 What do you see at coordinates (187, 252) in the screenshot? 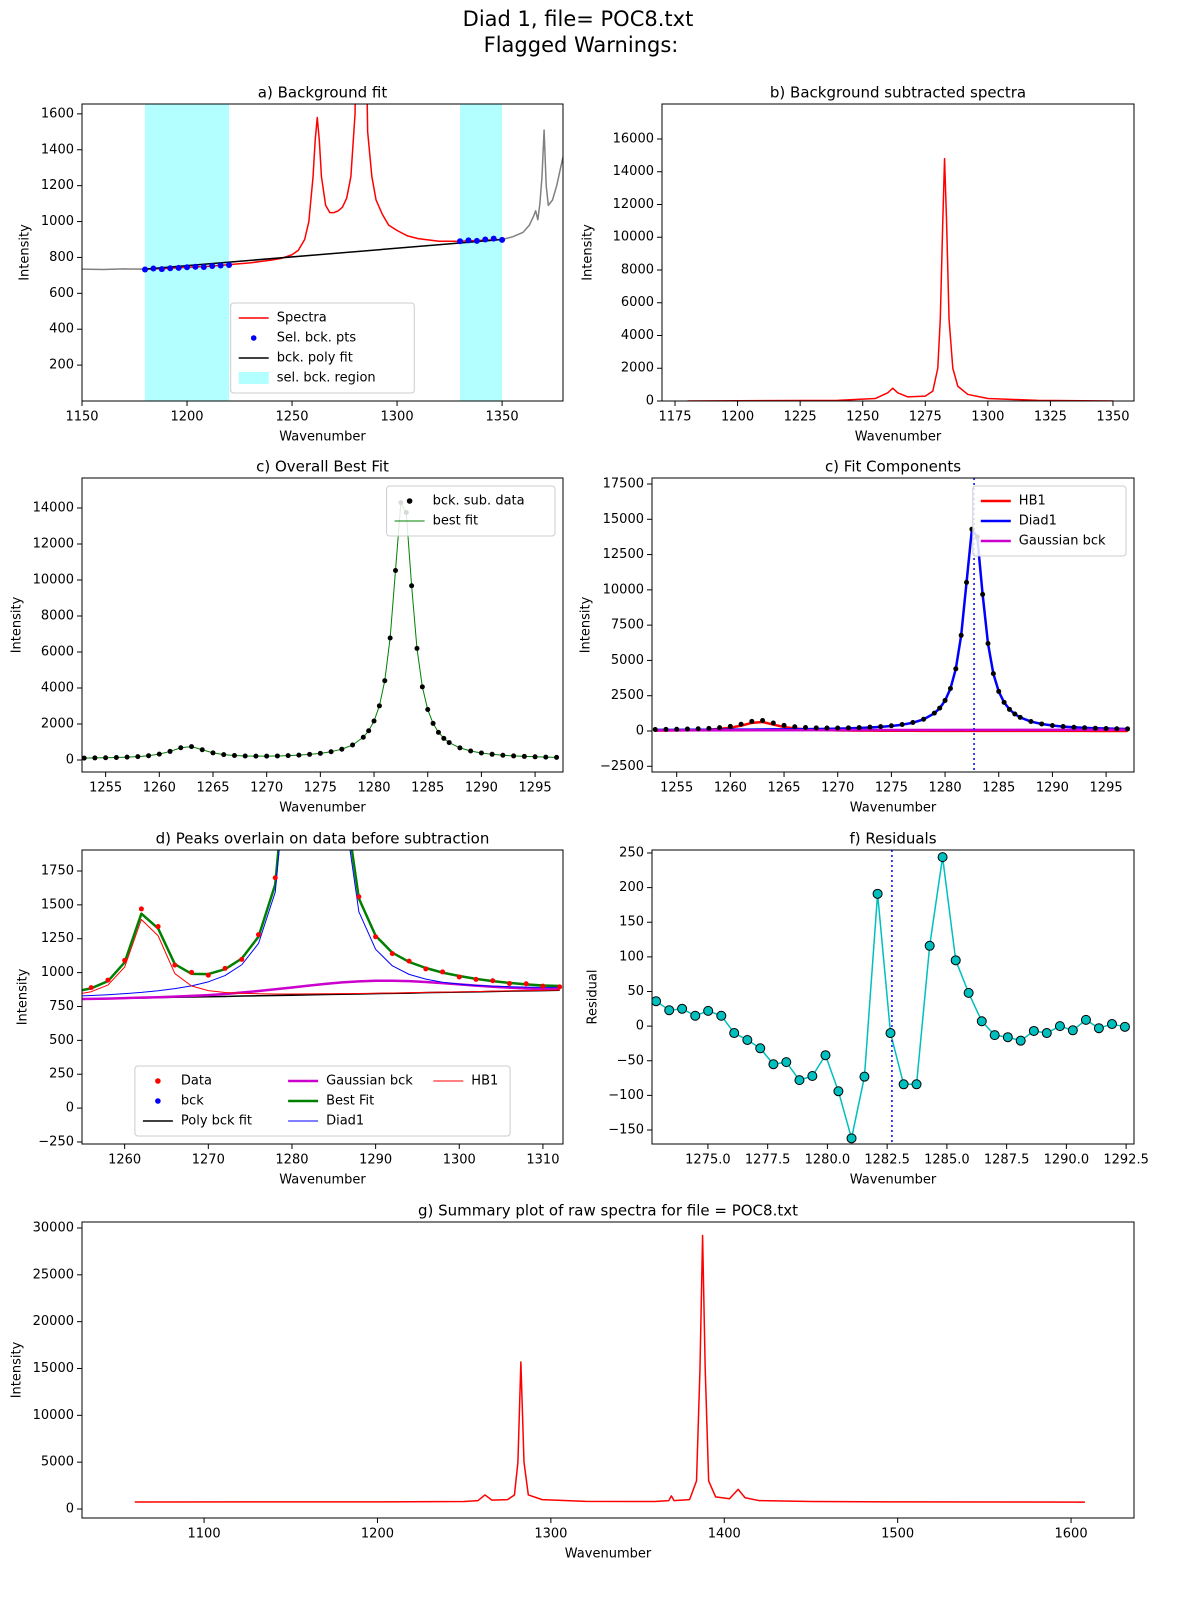
I see `background-region` at bounding box center [187, 252].